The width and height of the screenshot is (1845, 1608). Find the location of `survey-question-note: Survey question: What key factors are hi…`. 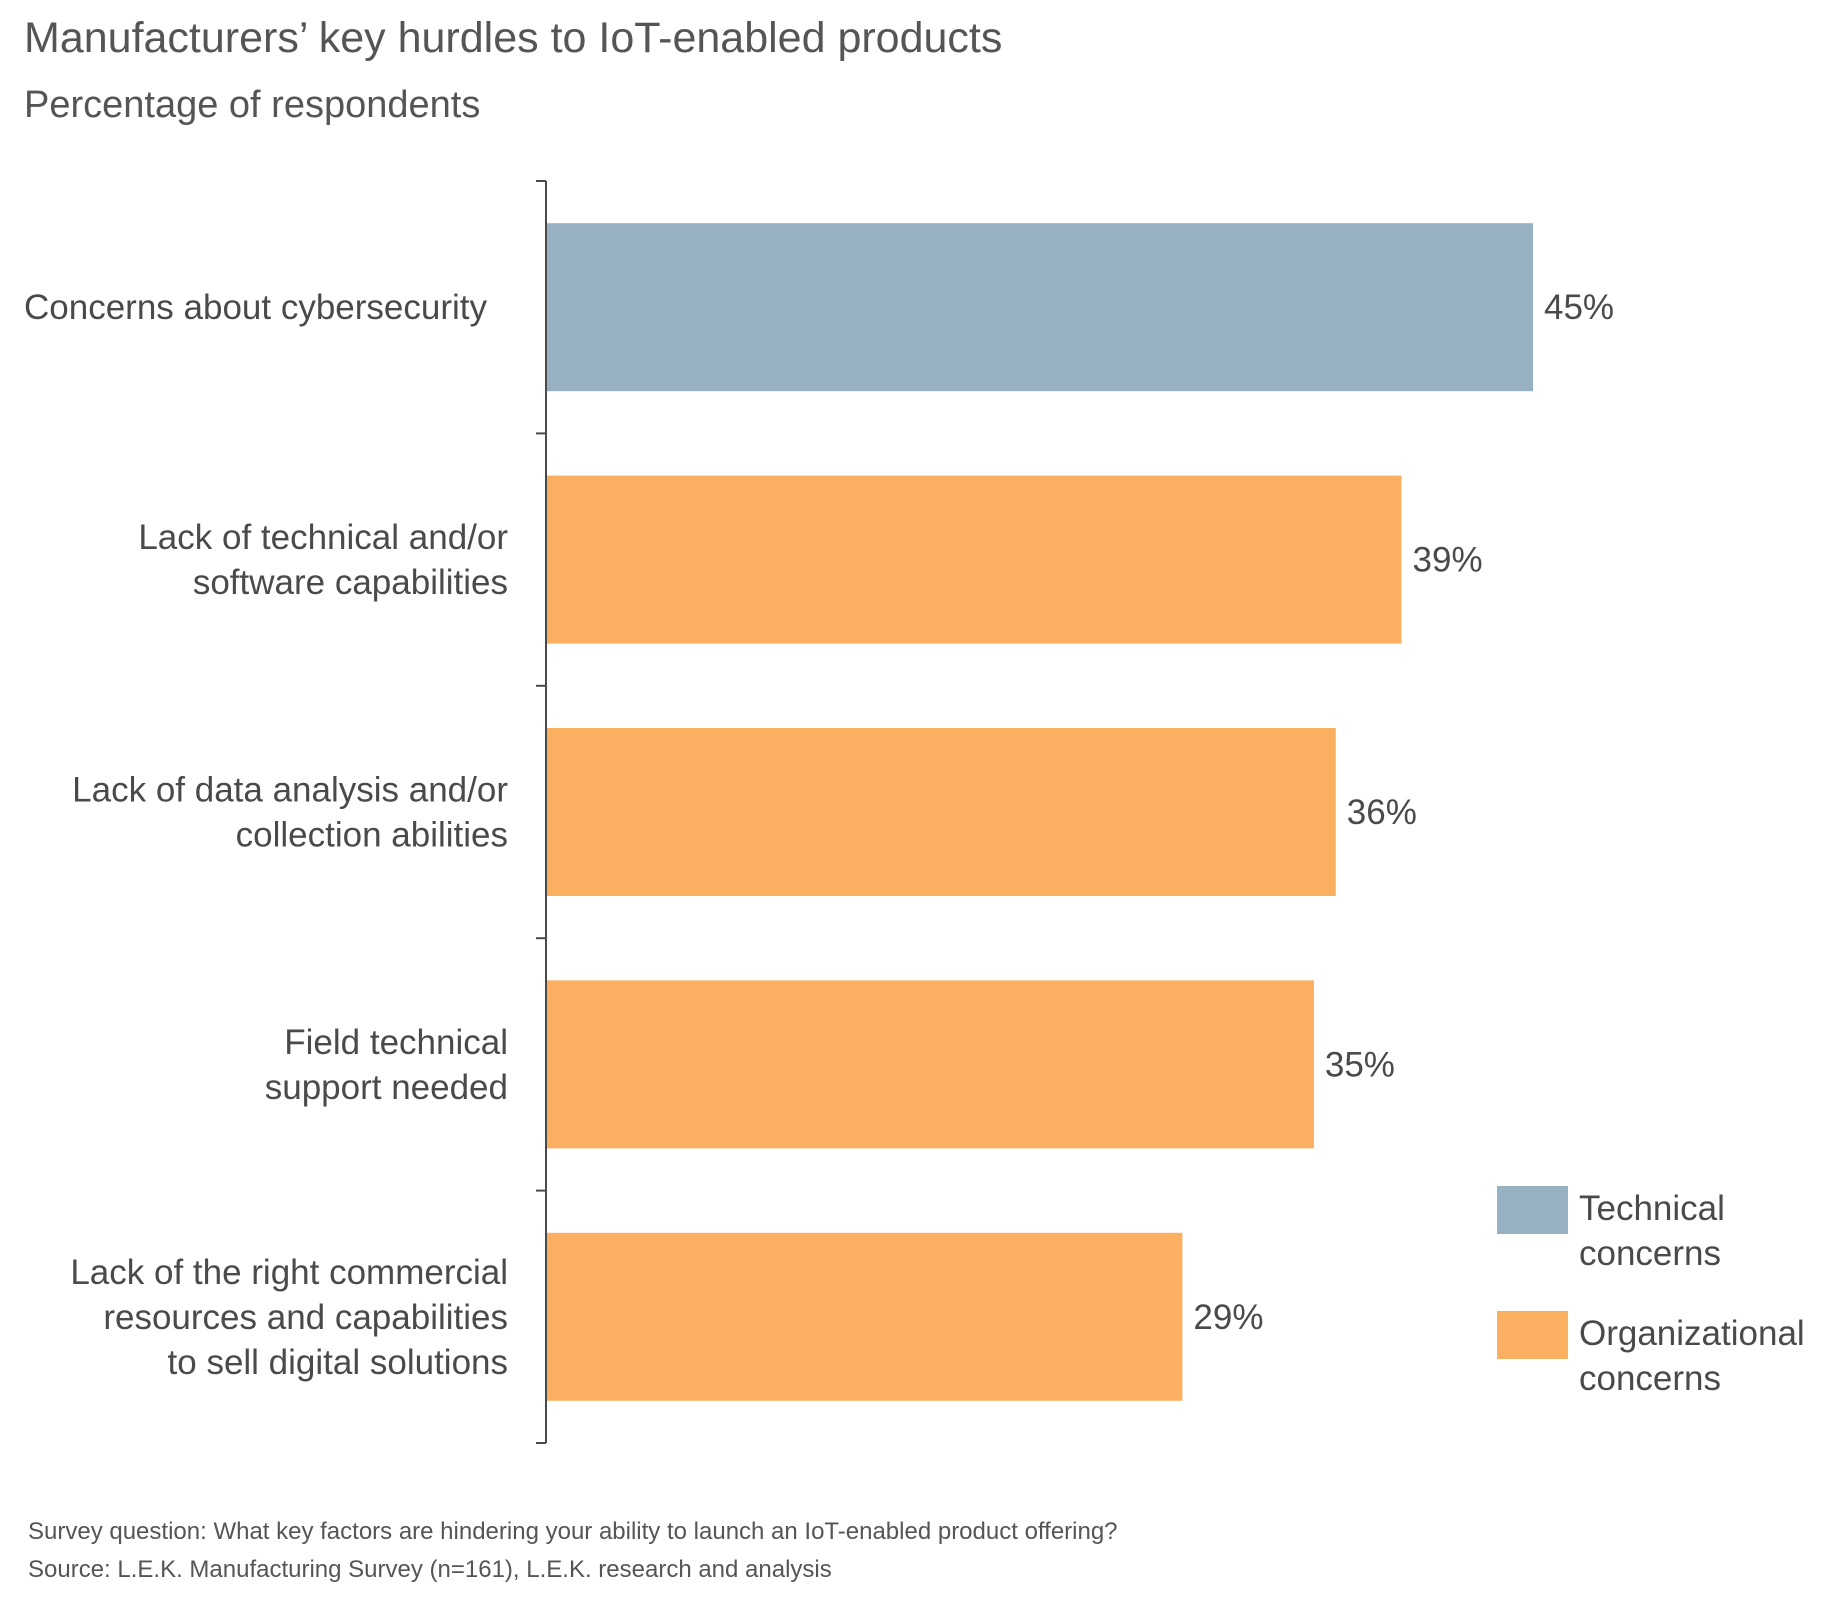

survey-question-note: Survey question: What key factors are hi… is located at coordinates (573, 1531).